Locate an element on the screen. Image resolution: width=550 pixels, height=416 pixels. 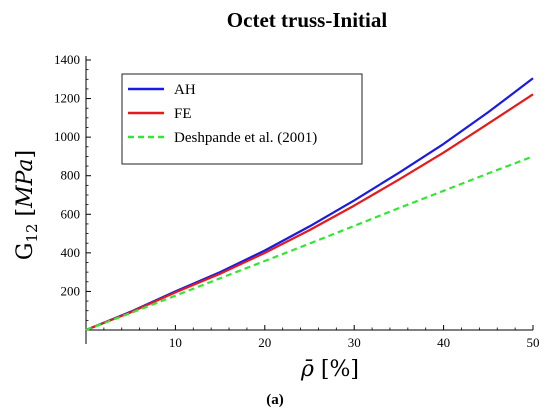
y-axis-label: G12 [MPa] is located at coordinates (27, 205).